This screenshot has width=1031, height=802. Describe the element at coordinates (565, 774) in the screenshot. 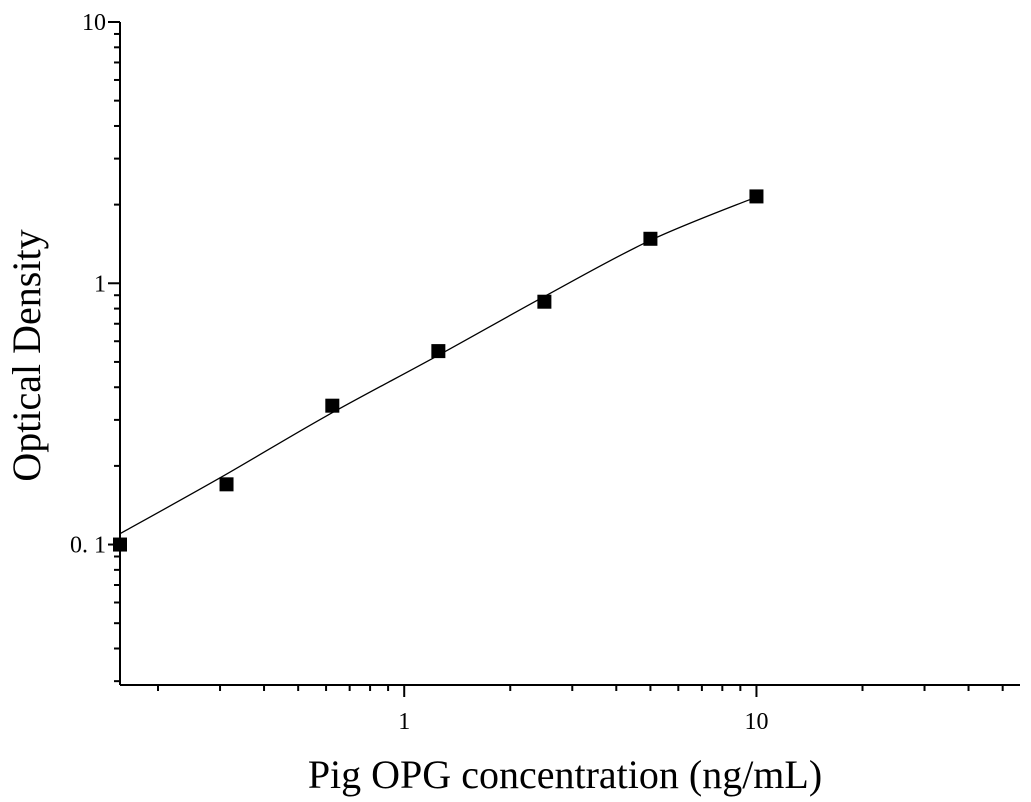

I see `x-axis-title: Pig OPG concentration (ng/mL)` at that location.